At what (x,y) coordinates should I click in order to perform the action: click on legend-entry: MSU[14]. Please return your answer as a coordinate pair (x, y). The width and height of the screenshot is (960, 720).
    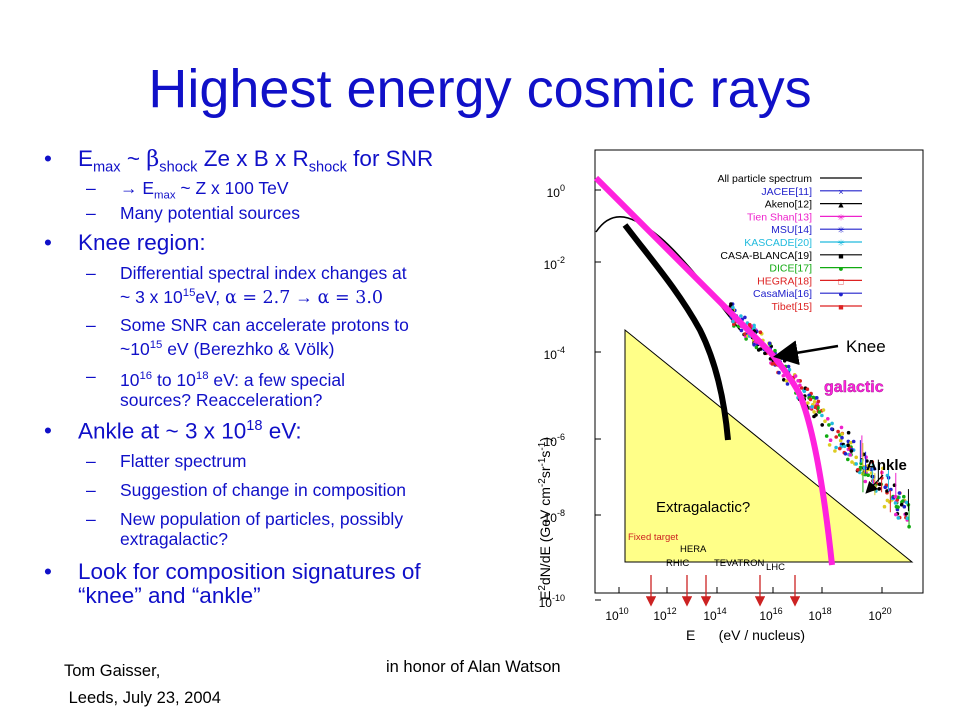
    Looking at the image, I should click on (791, 230).